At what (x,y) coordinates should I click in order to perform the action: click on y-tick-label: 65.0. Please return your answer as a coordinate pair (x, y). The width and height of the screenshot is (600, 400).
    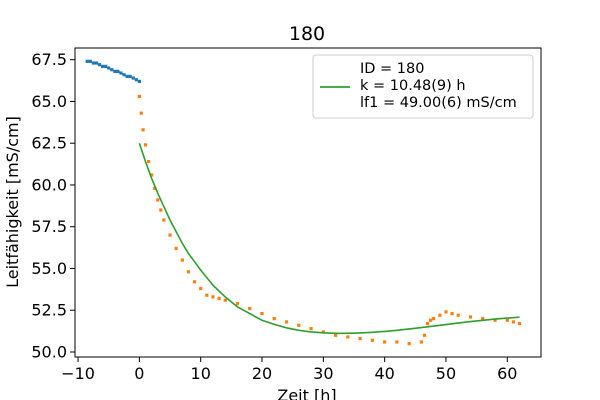
    Looking at the image, I should click on (49, 101).